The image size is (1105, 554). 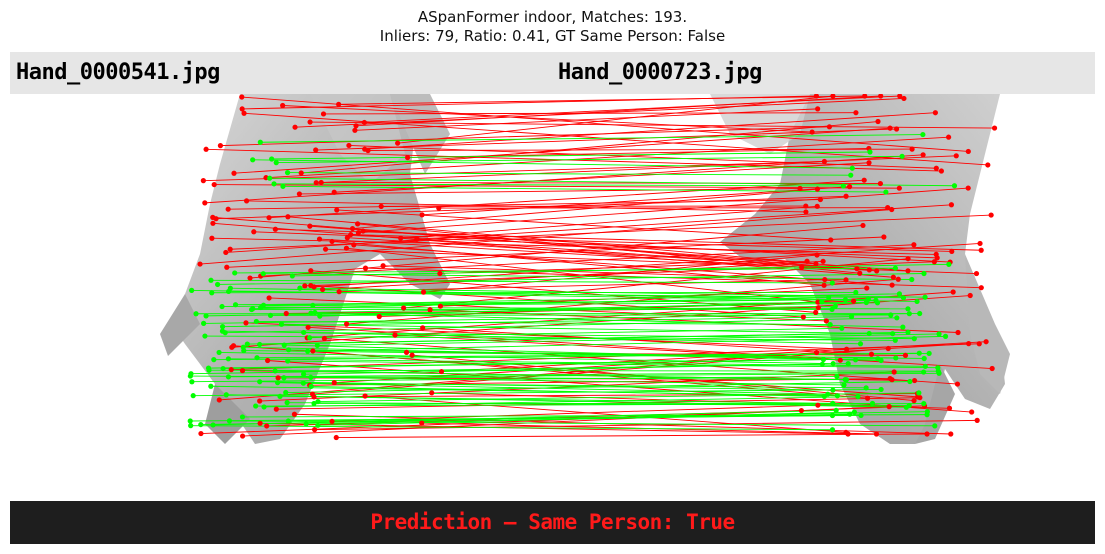 What do you see at coordinates (552, 73) in the screenshot?
I see `filename-bar: Hand_0000541.jpg Hand_0000723.jpg` at bounding box center [552, 73].